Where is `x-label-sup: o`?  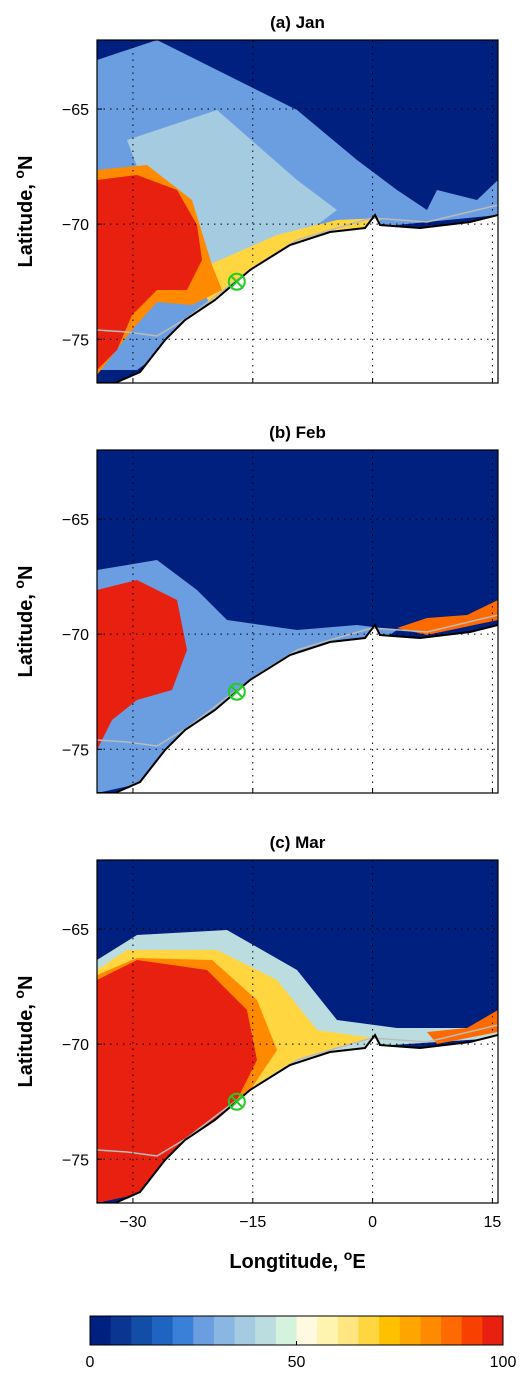
x-label-sup: o is located at coordinates (348, 1255).